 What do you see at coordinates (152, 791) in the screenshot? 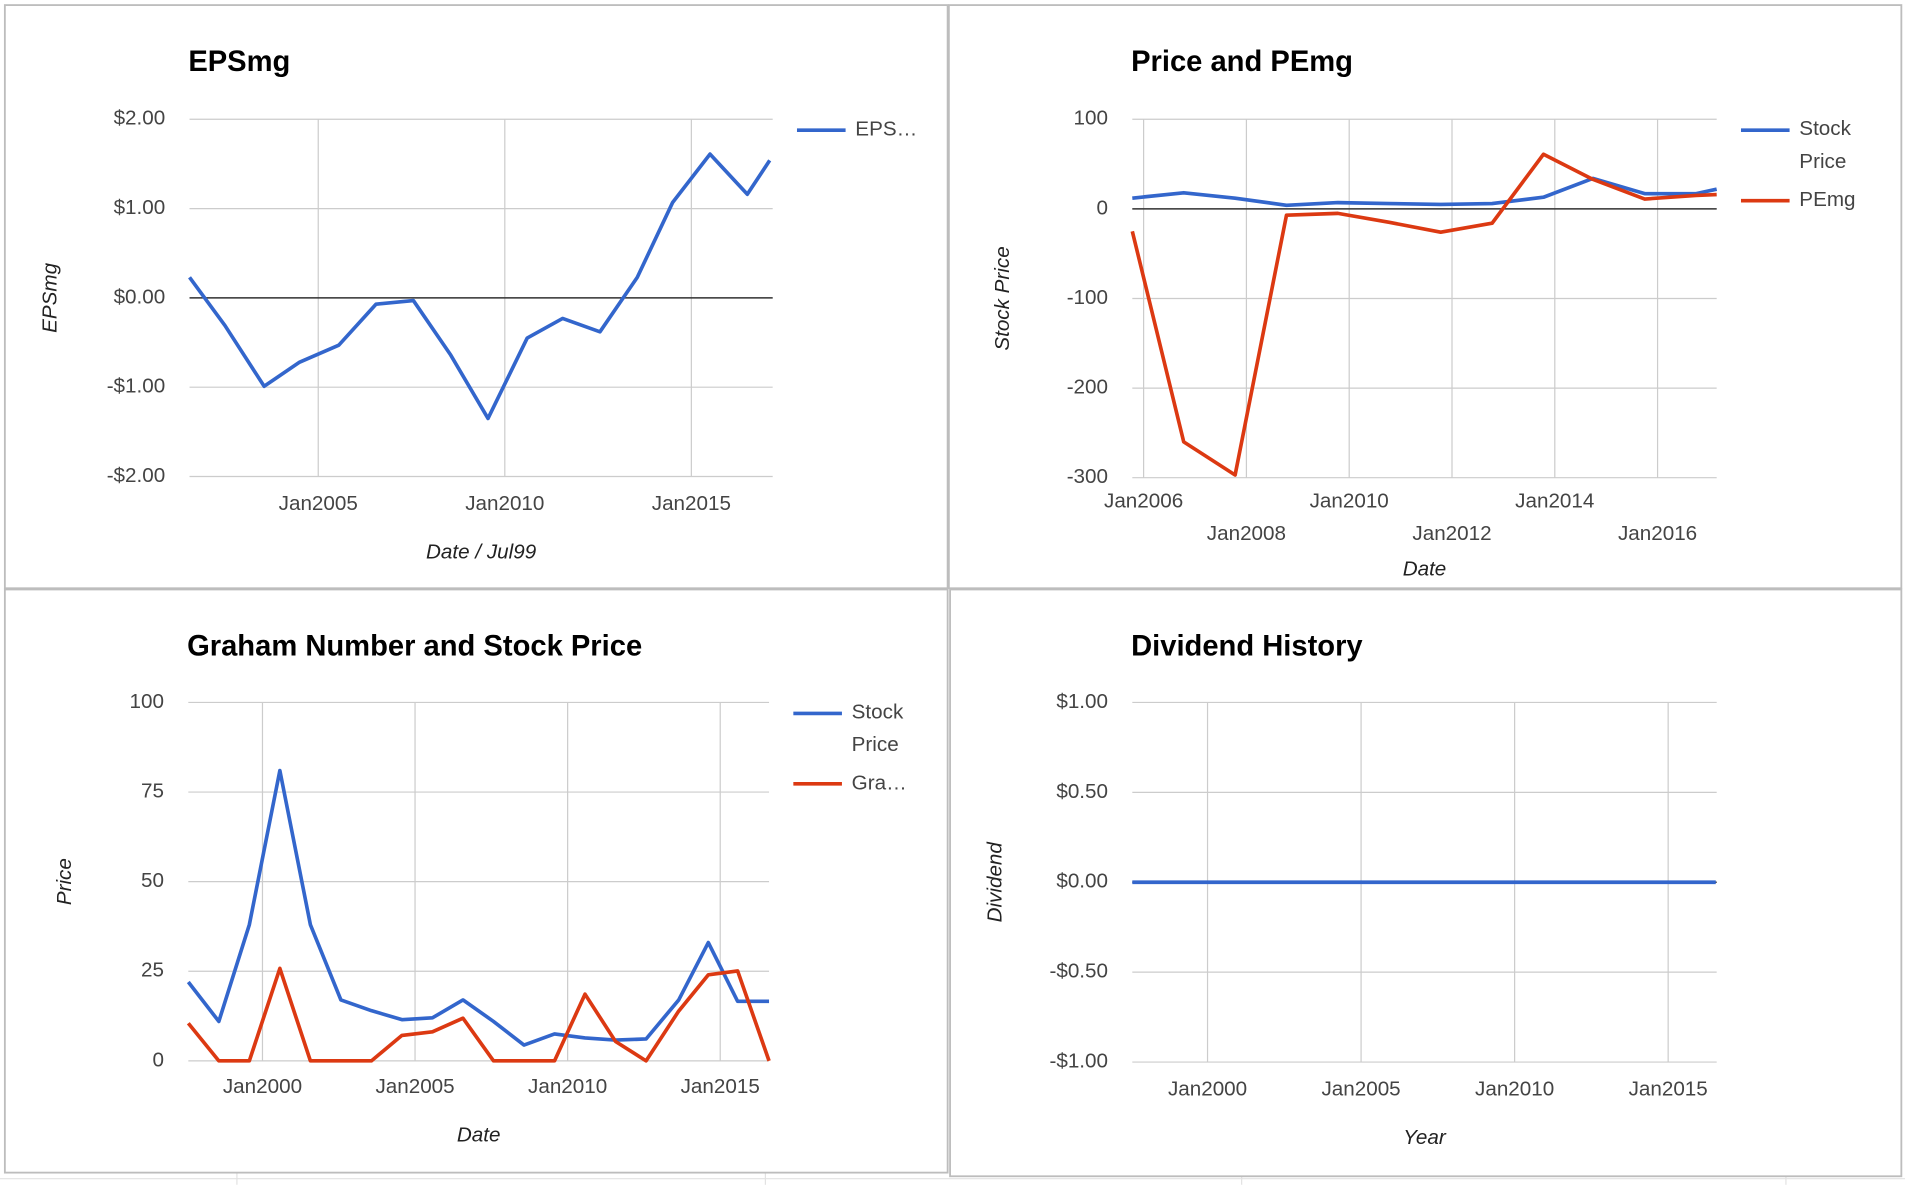
I see `y-tick-label: 75` at bounding box center [152, 791].